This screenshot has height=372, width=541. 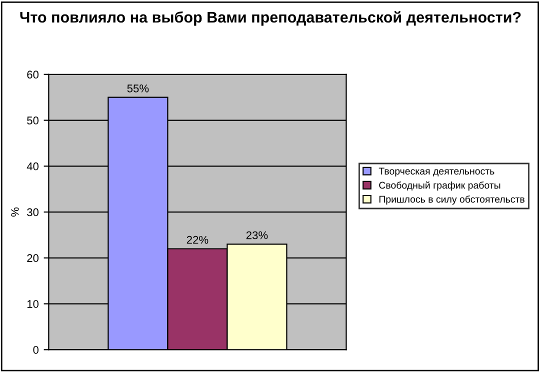 What do you see at coordinates (33, 258) in the screenshot?
I see `y-tick-label: 20` at bounding box center [33, 258].